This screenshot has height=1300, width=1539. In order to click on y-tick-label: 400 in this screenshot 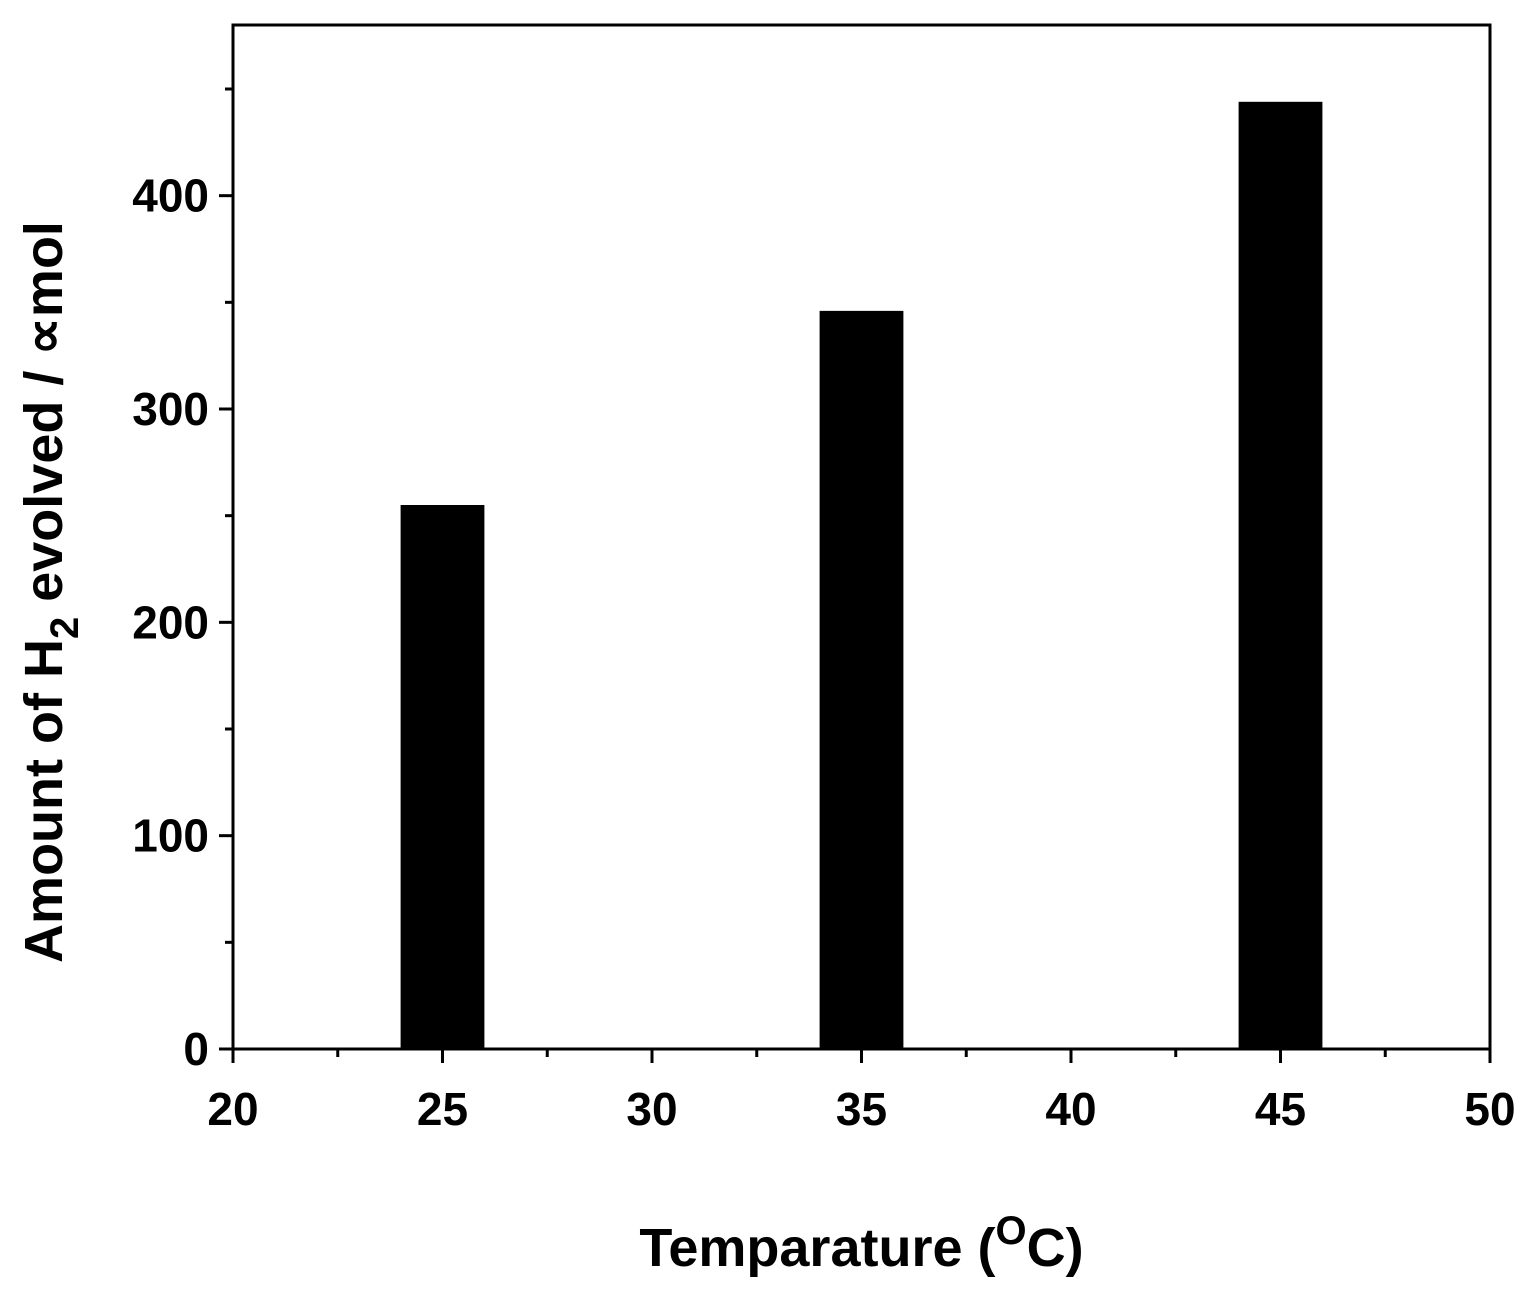, I will do `click(170, 196)`.